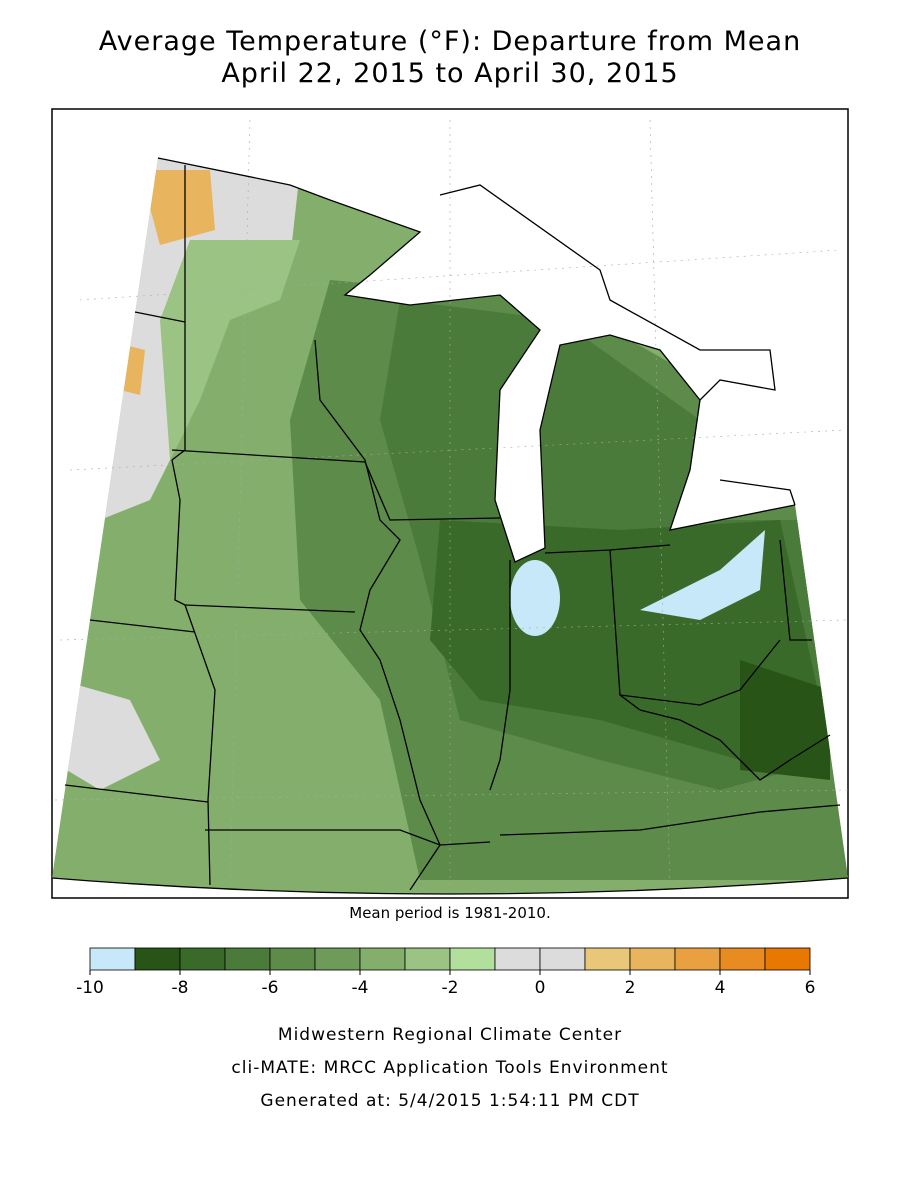 Image resolution: width=900 pixels, height=1204 pixels. I want to click on legend-tick-label: -2, so click(450, 988).